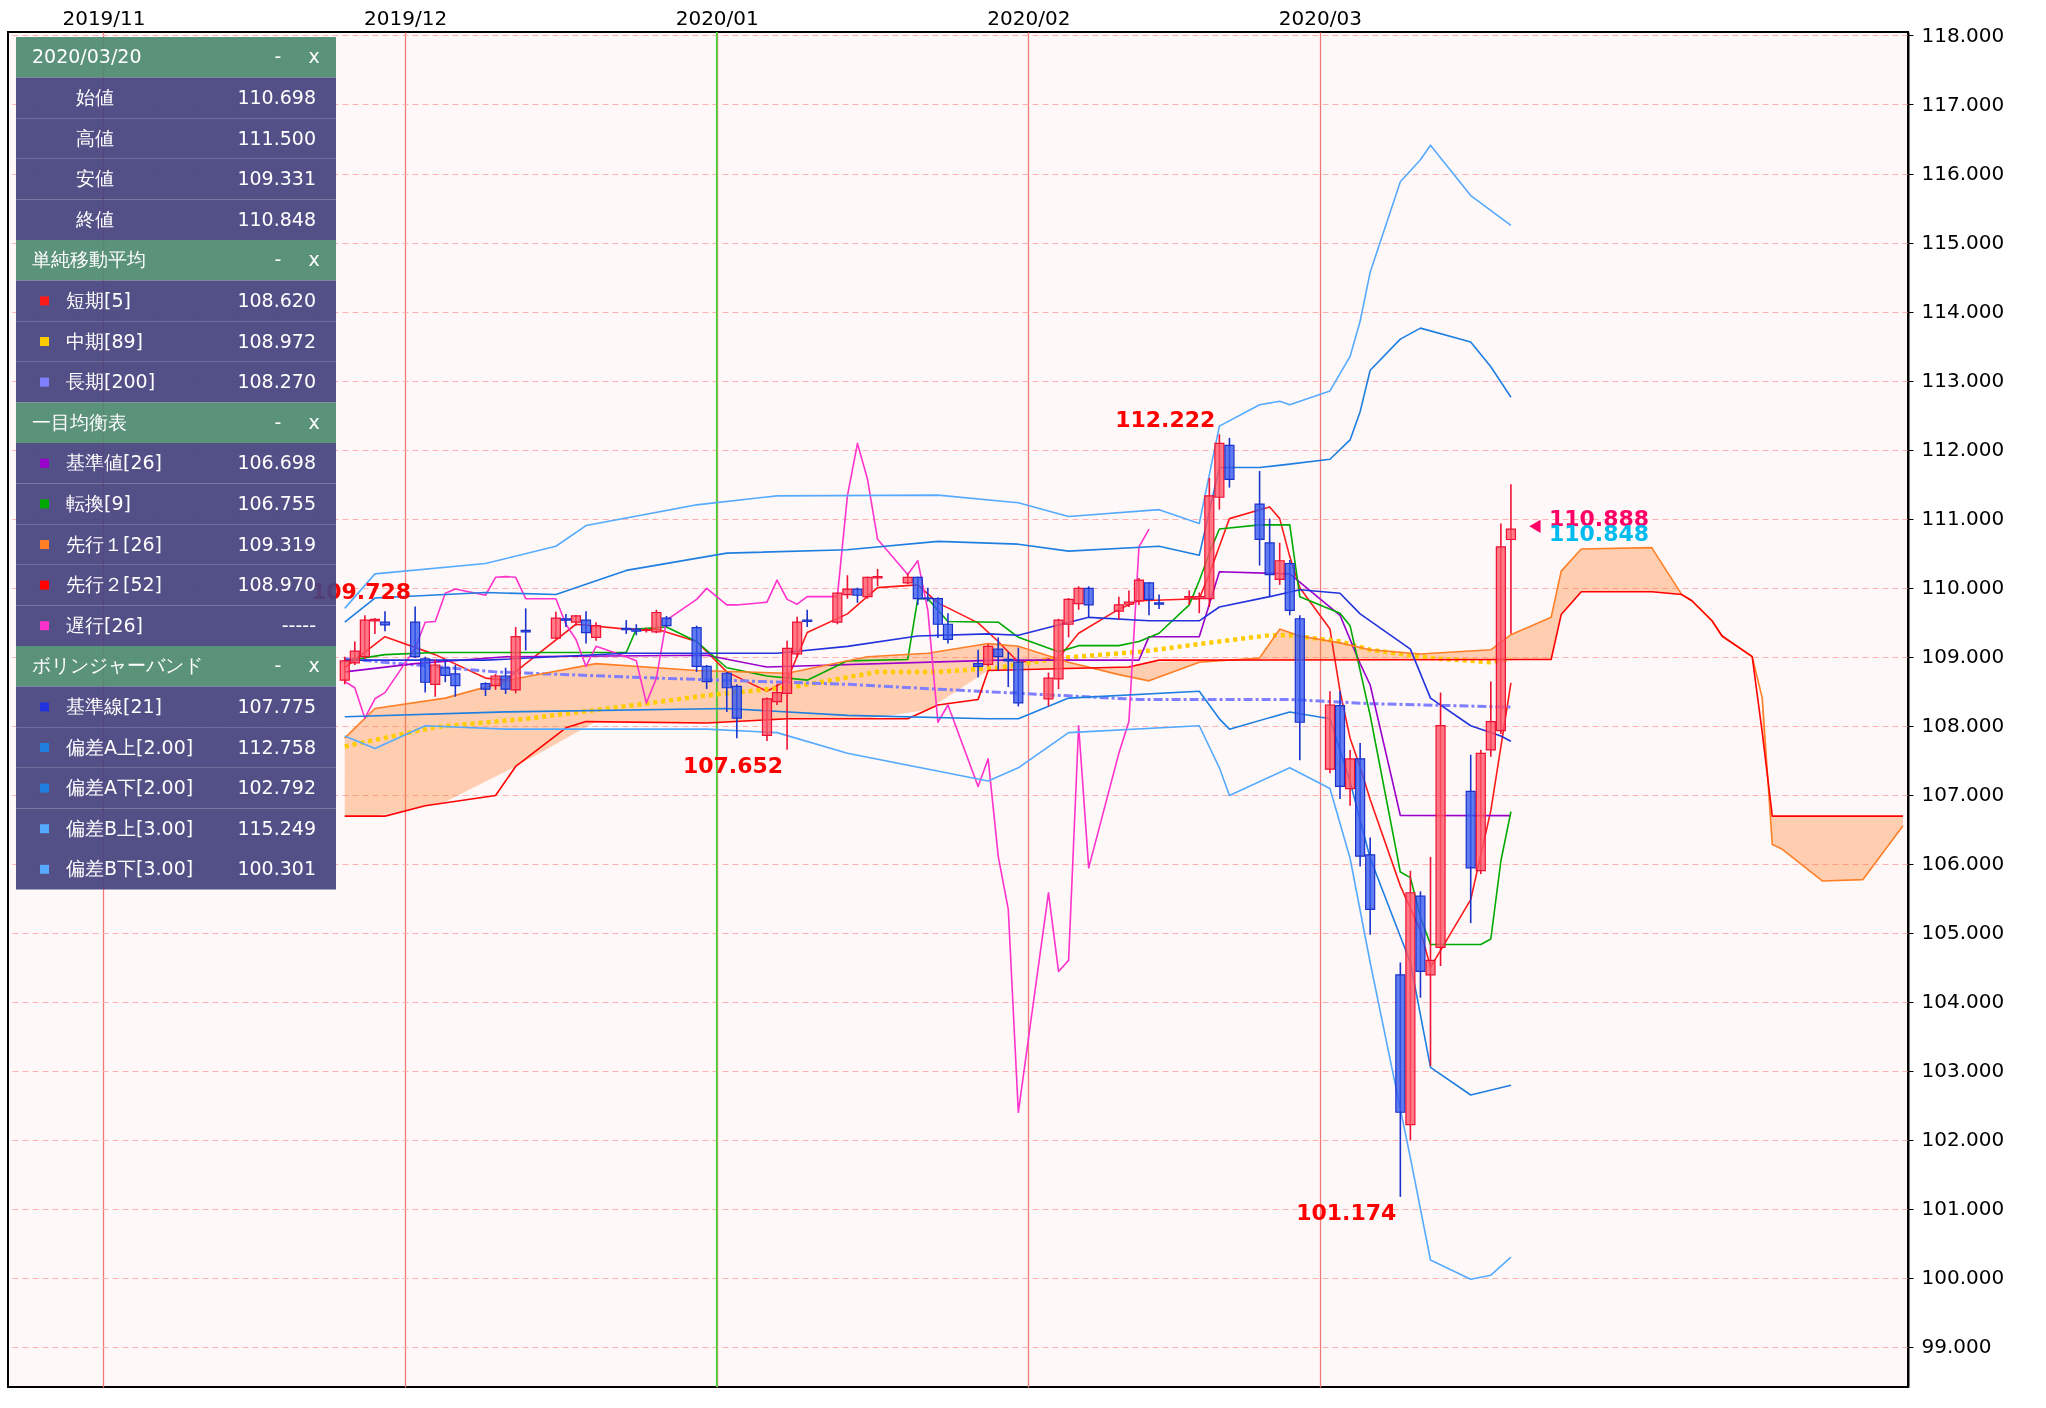 Image resolution: width=2046 pixels, height=1408 pixels. I want to click on y-tick-label: 110.000, so click(1963, 587).